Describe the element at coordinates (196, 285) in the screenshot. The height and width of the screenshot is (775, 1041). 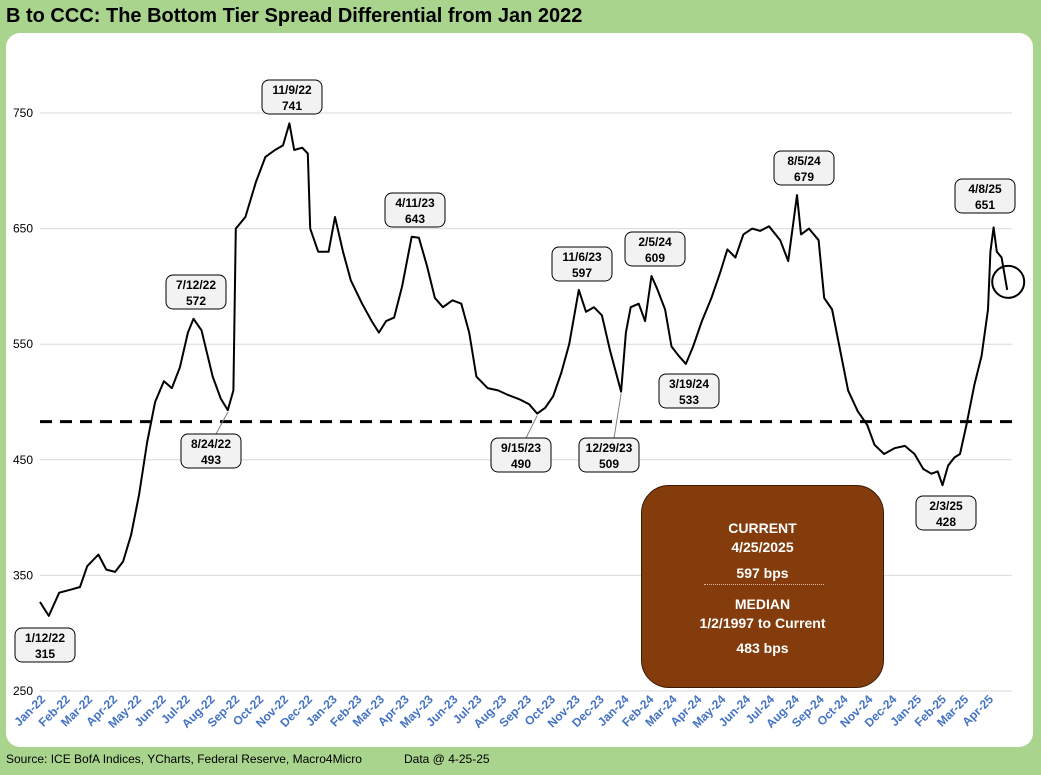
I see `callout-date: 7/12/22` at that location.